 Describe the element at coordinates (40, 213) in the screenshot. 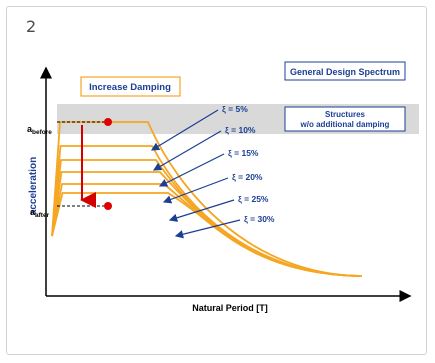

I see `a-after-label: aafter` at that location.